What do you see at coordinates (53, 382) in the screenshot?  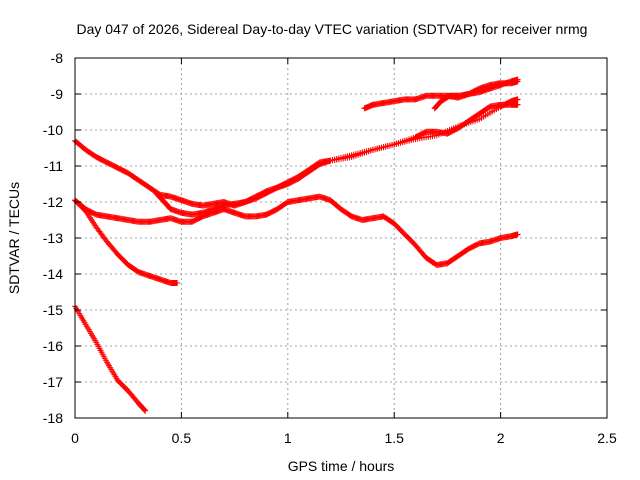 I see `y-tick-label: -17` at bounding box center [53, 382].